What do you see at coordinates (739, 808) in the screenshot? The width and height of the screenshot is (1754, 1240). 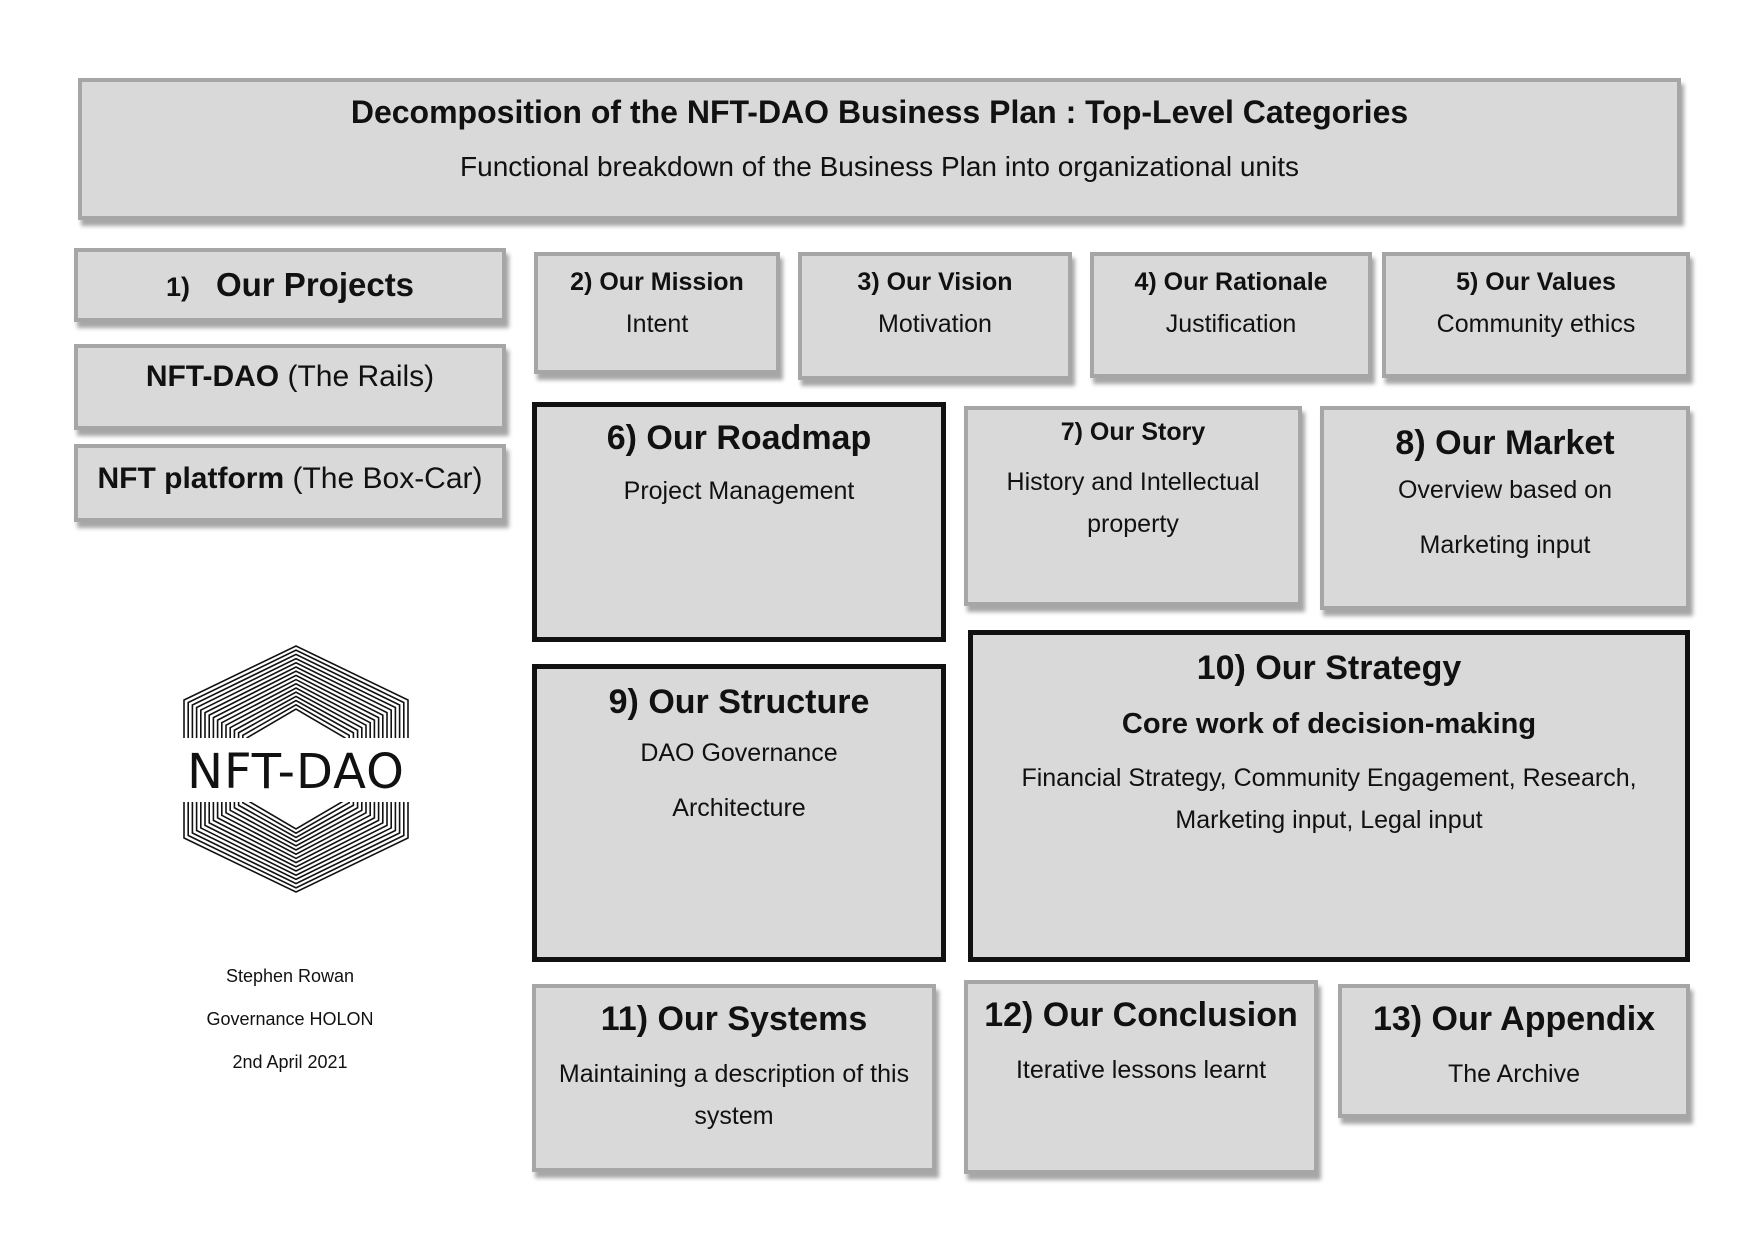 I see `structure-sub-2: Architecture` at bounding box center [739, 808].